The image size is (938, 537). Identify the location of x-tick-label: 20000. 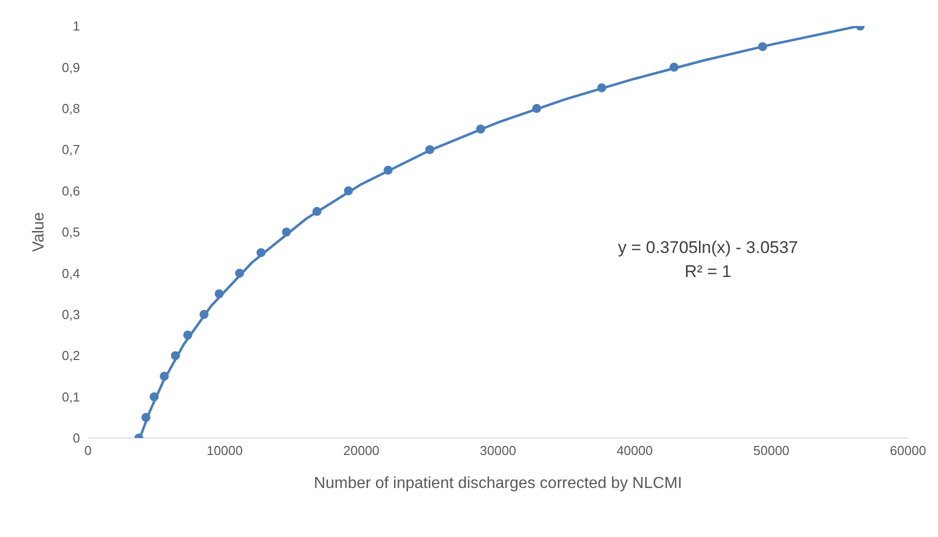
(361, 450).